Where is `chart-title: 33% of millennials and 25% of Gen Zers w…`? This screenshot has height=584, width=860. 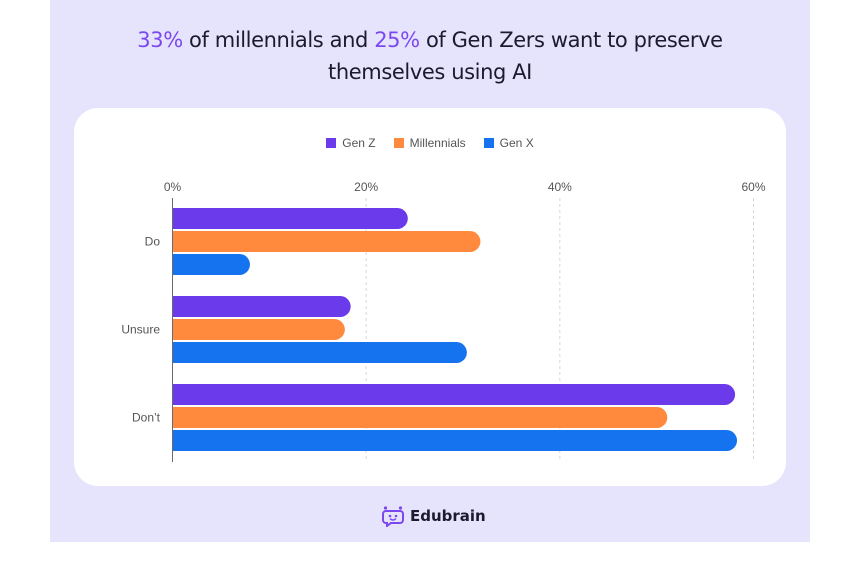
chart-title: 33% of millennials and 25% of Gen Zers w… is located at coordinates (430, 56).